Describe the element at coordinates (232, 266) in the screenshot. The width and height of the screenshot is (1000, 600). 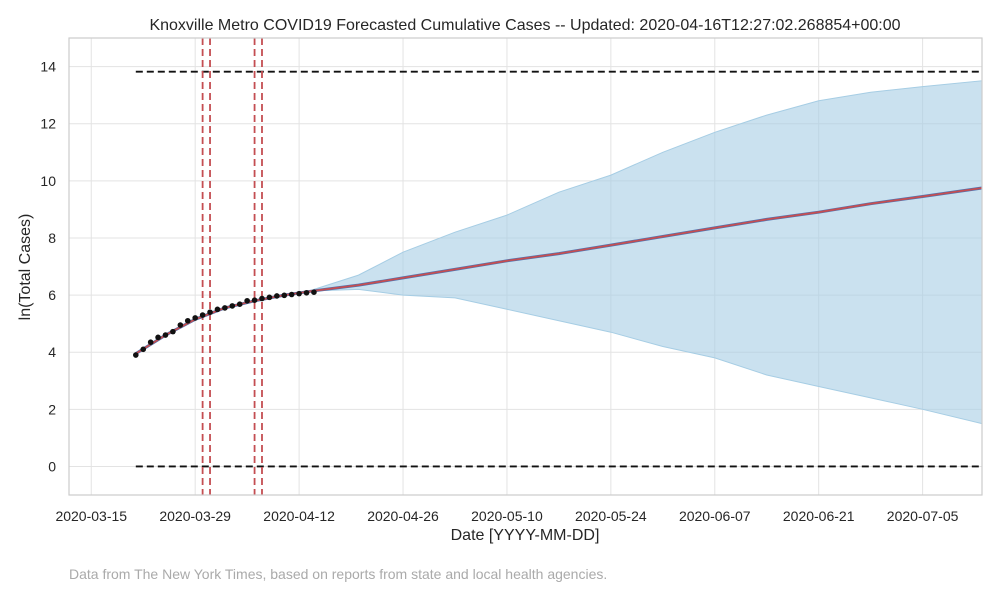
I see `vertical-reference-lines` at that location.